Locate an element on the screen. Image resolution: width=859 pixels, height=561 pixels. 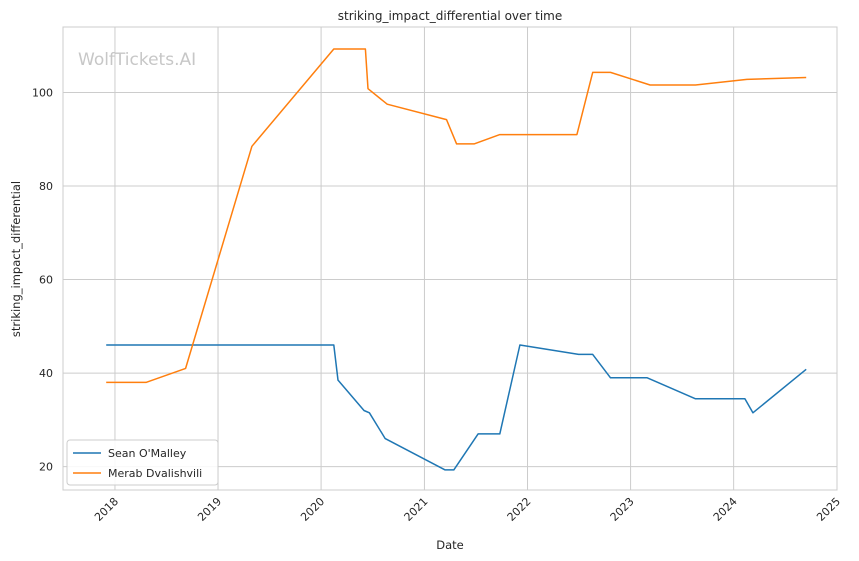
x-tick-labels: 2018 2019 2020 2021 2022 2023 2024 2025 is located at coordinates (467, 509).